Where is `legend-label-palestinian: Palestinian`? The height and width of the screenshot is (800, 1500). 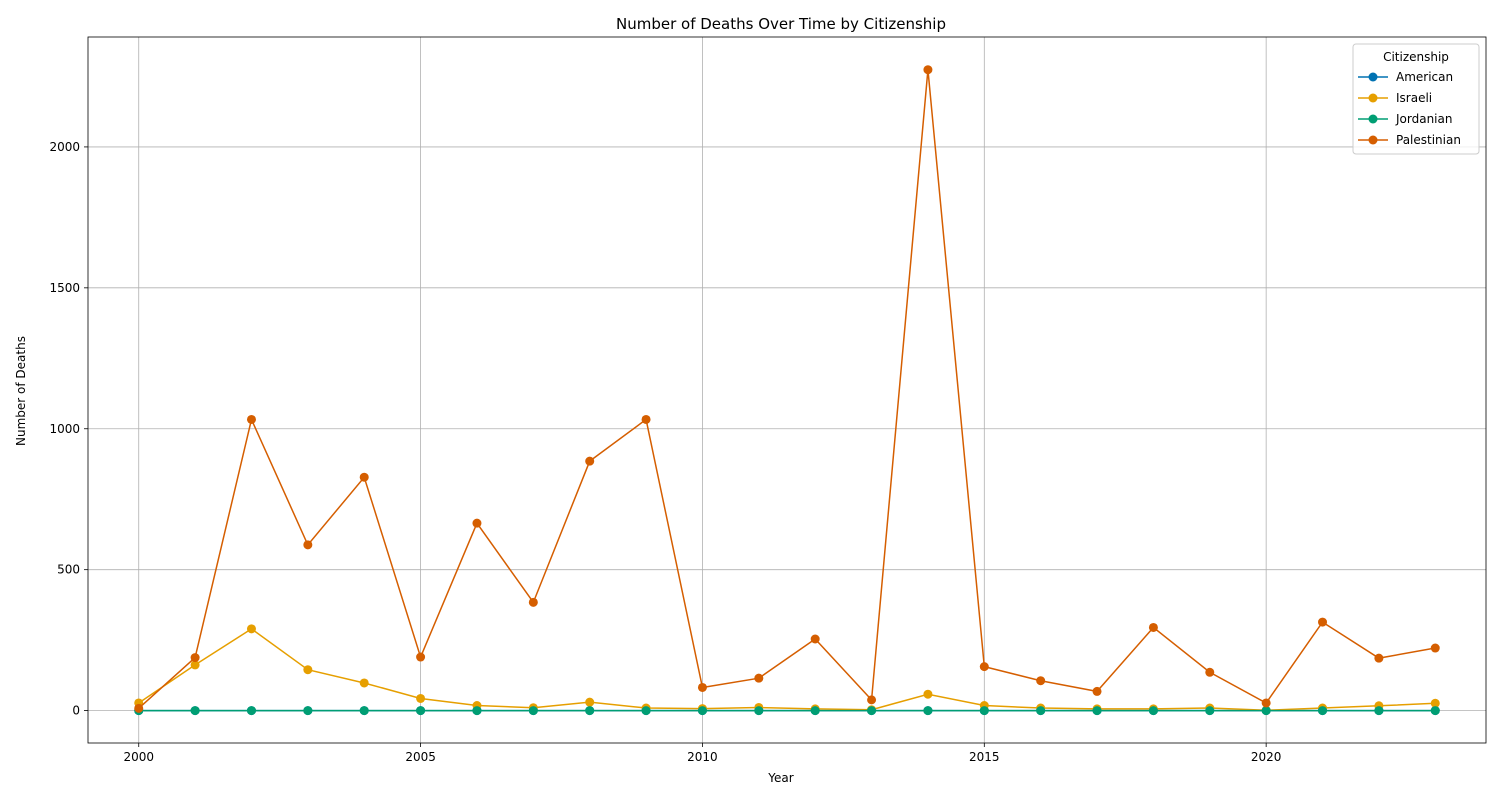
legend-label-palestinian: Palestinian is located at coordinates (1428, 140).